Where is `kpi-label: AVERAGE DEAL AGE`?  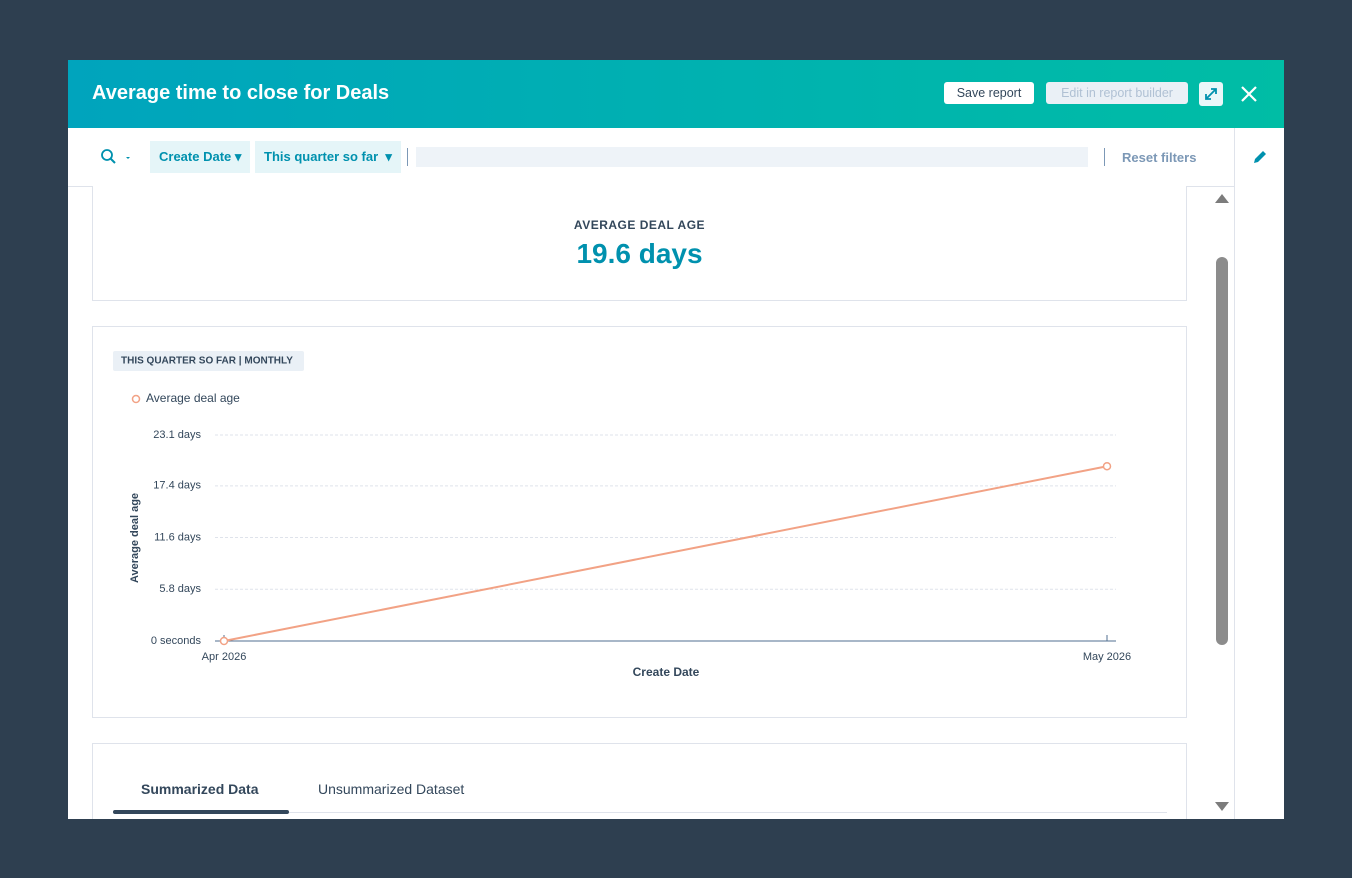 kpi-label: AVERAGE DEAL AGE is located at coordinates (639, 225).